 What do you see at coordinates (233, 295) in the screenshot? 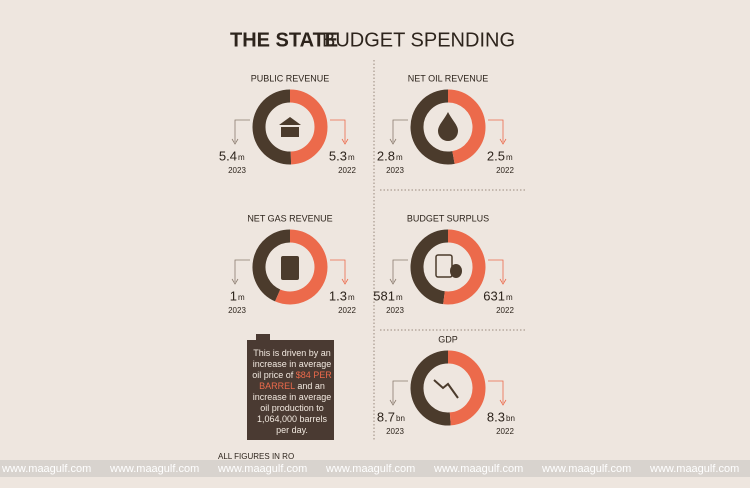
I see `value-label: 1` at bounding box center [233, 295].